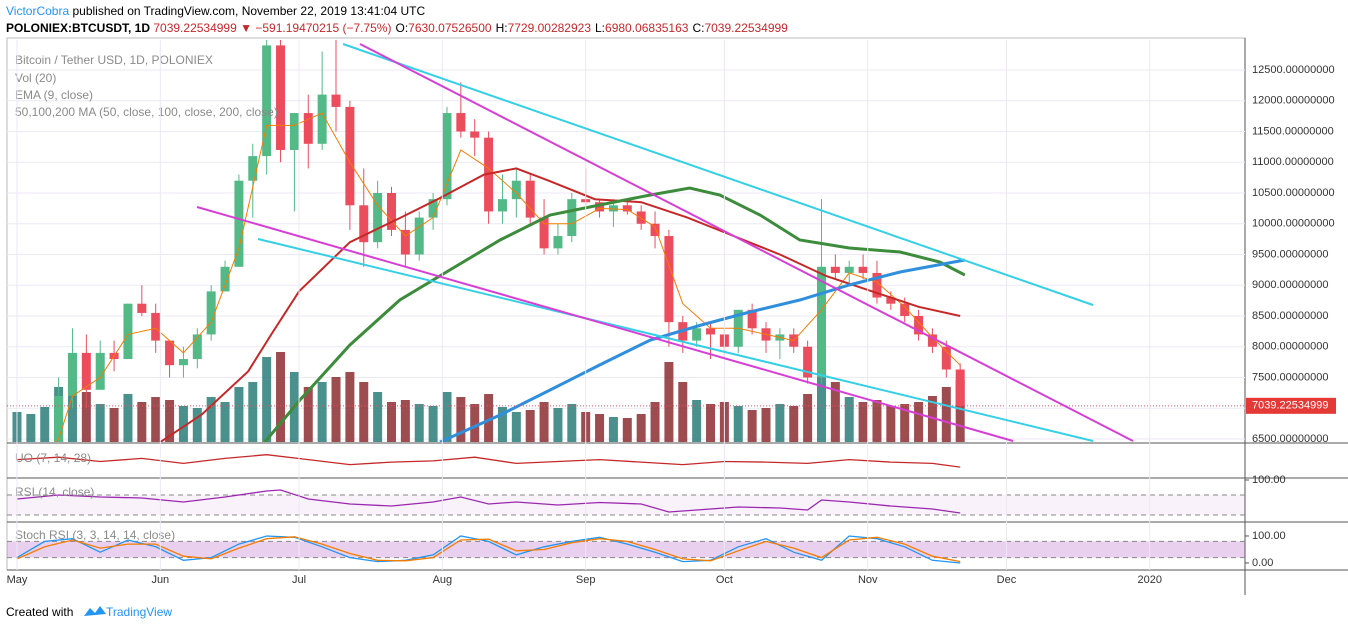  What do you see at coordinates (246, 28) in the screenshot?
I see `arrow: ▼` at bounding box center [246, 28].